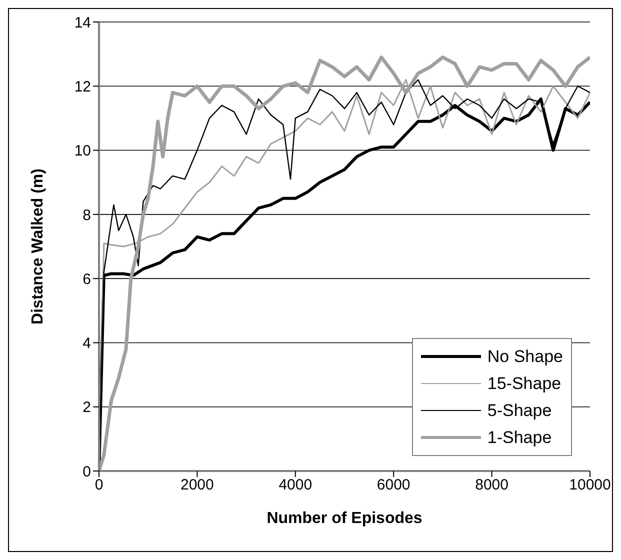 Image resolution: width=621 pixels, height=560 pixels. What do you see at coordinates (99, 485) in the screenshot?
I see `x-tick-label: 0` at bounding box center [99, 485].